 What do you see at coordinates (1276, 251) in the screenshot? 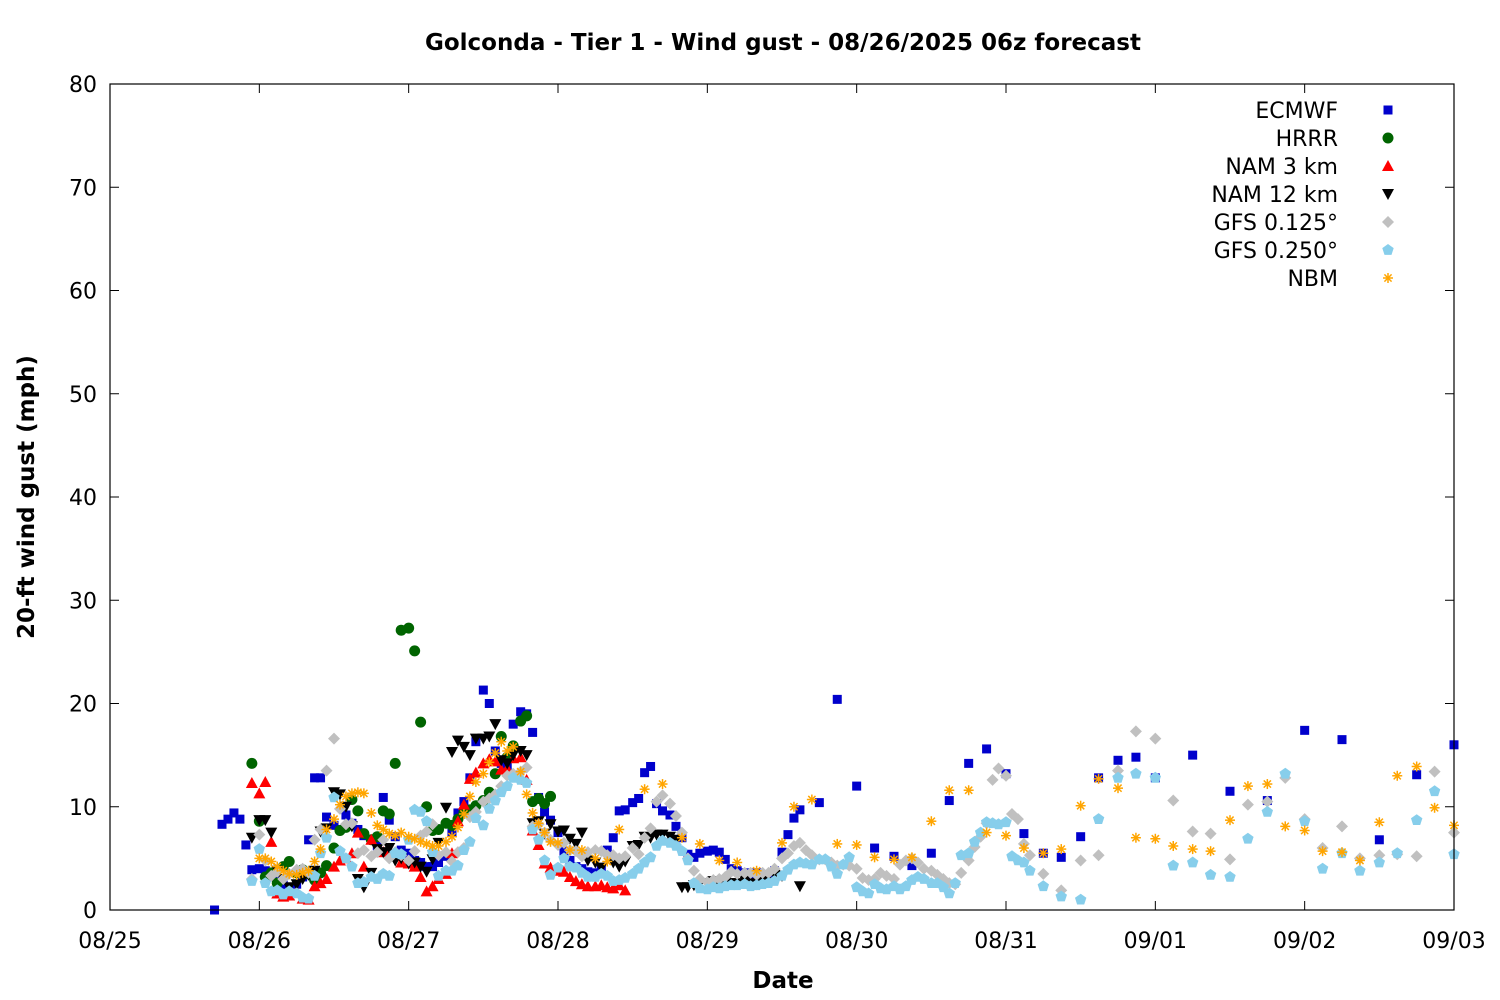
I see `legend-label: GFS 0.250°` at bounding box center [1276, 251].